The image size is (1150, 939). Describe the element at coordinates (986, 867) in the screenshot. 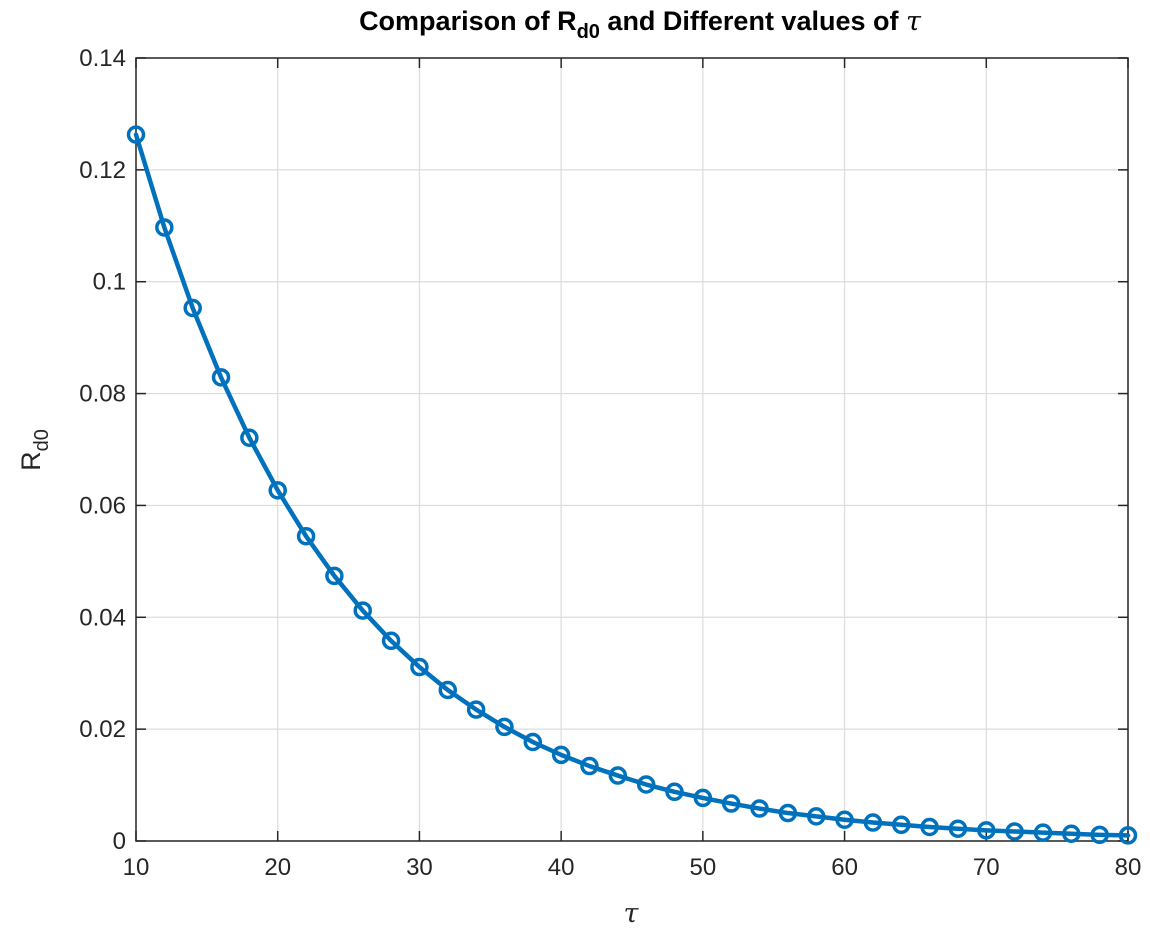

I see `x-tick-label: 70` at that location.